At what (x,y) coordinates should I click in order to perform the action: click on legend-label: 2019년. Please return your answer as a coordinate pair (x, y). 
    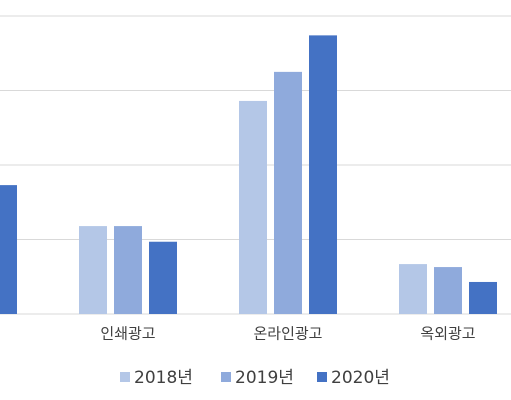
    Looking at the image, I should click on (264, 378).